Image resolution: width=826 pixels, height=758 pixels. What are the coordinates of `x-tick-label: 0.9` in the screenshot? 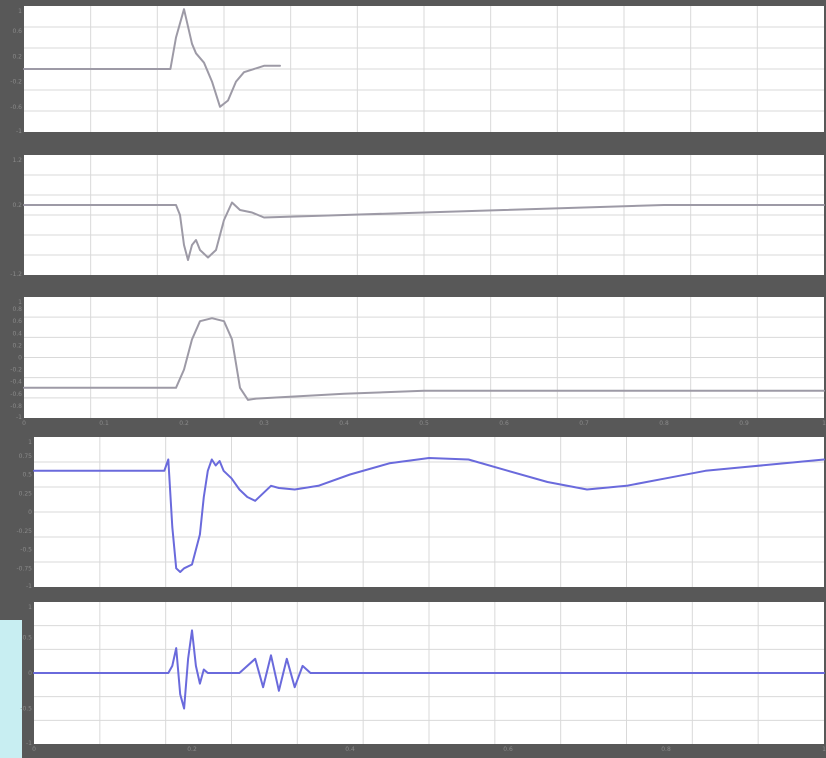 It's located at (744, 423).